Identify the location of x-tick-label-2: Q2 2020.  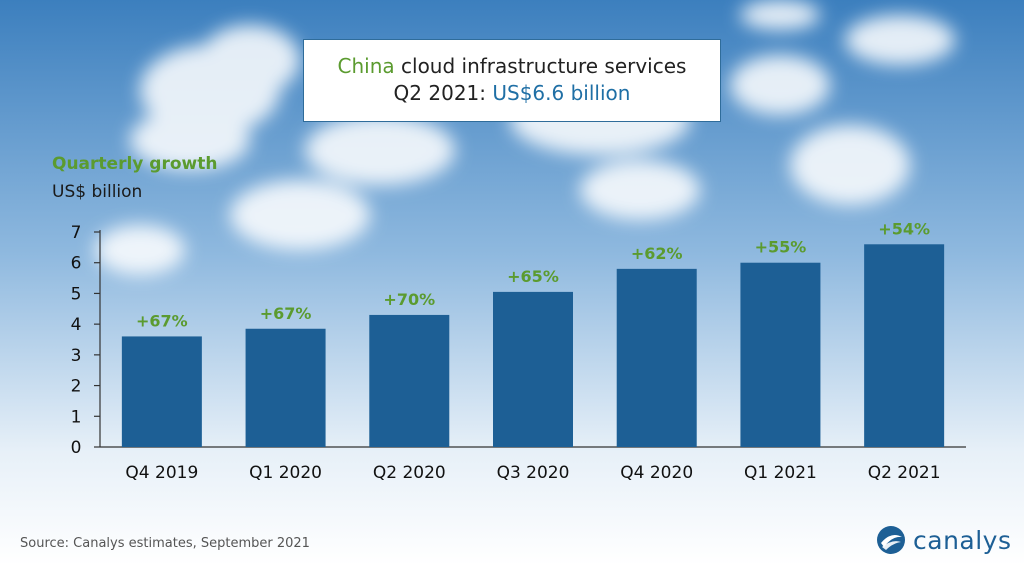
(409, 473).